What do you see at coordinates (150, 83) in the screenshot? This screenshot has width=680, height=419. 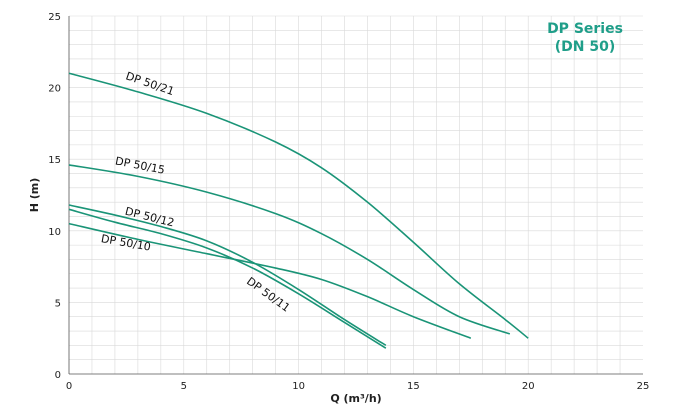 I see `series-label-dp-50-21: DP 50/21` at bounding box center [150, 83].